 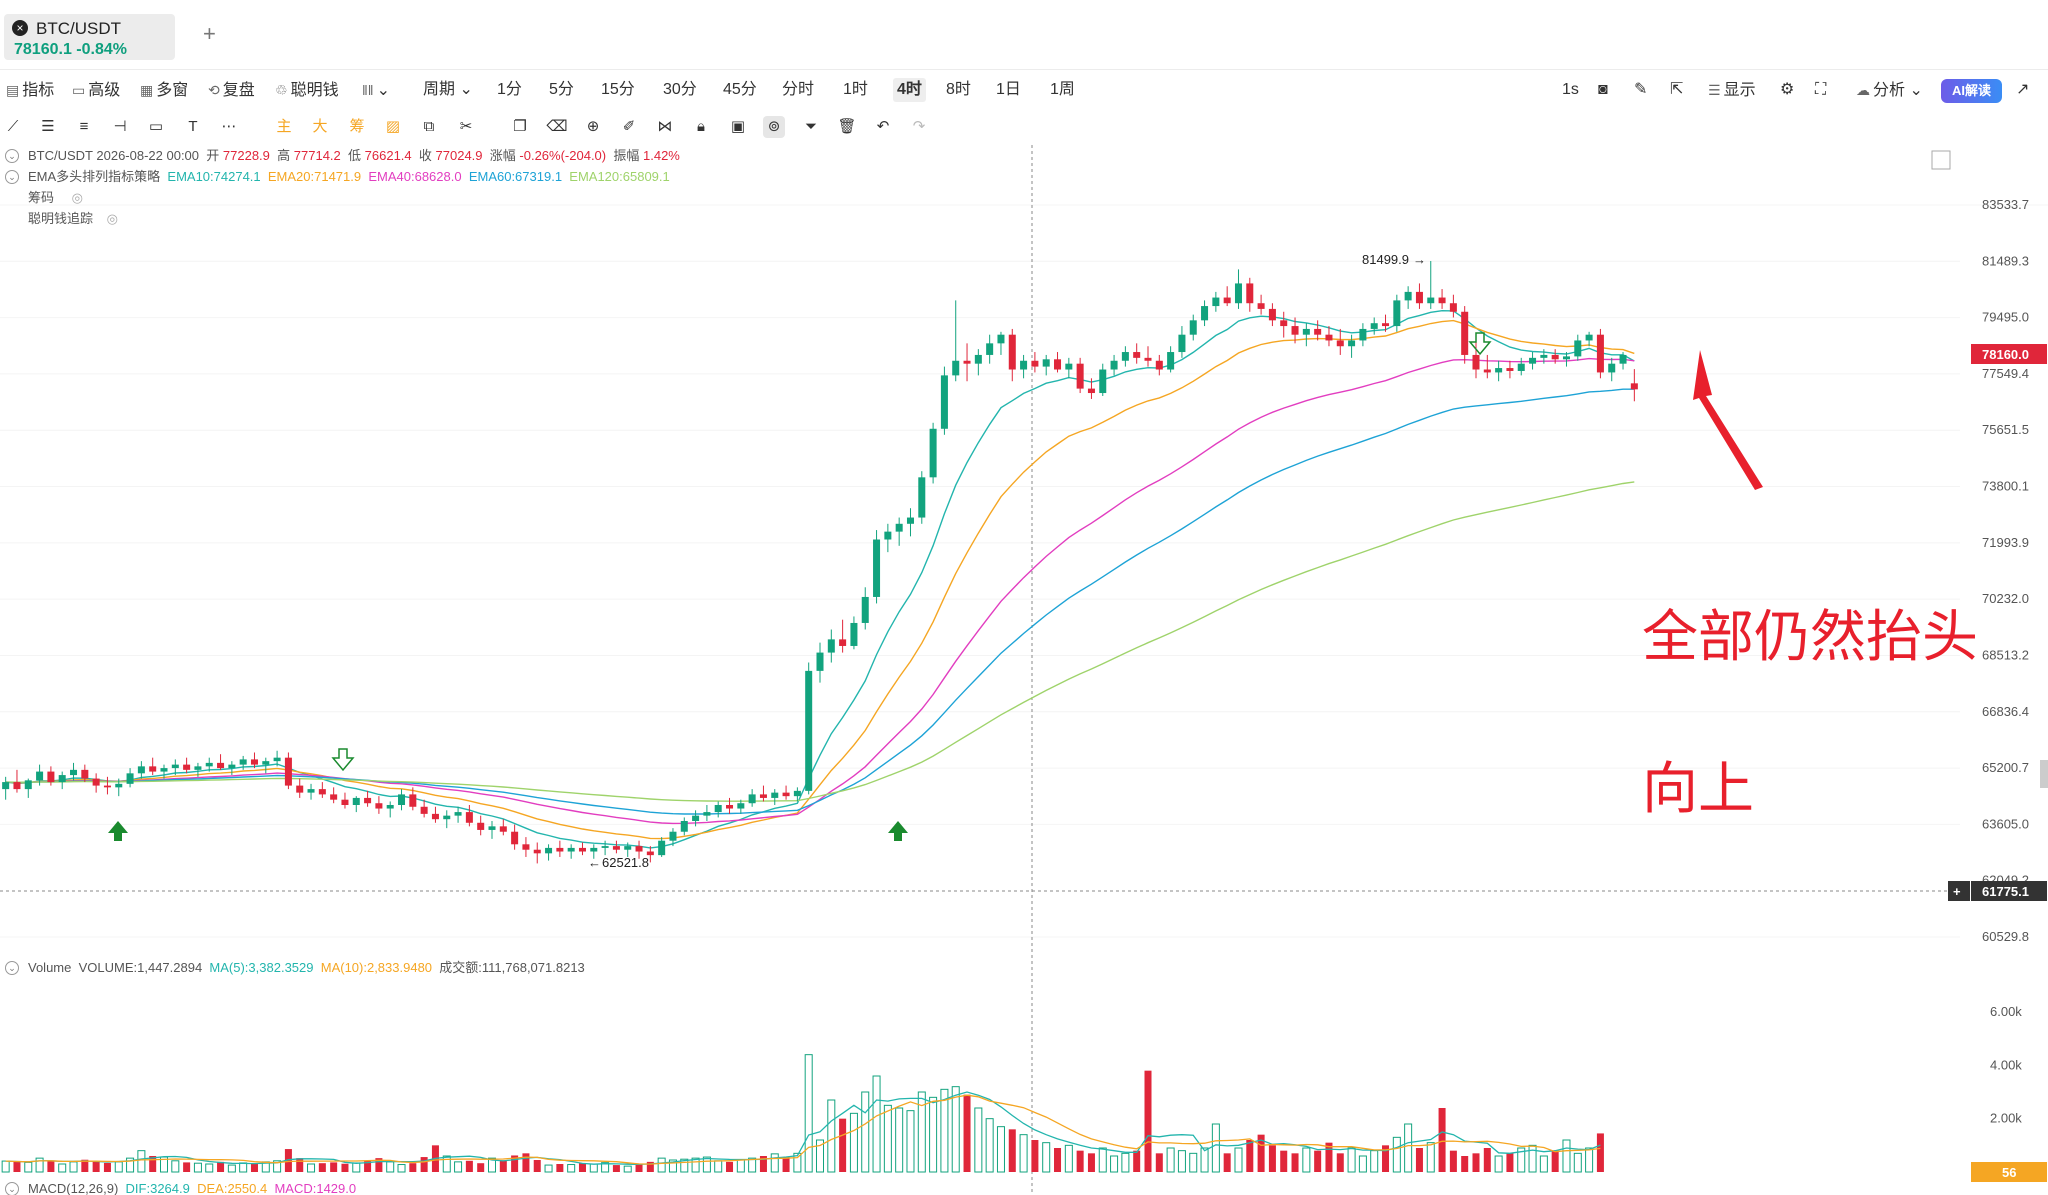 What do you see at coordinates (20, 28) in the screenshot?
I see `close-icon: ×` at bounding box center [20, 28].